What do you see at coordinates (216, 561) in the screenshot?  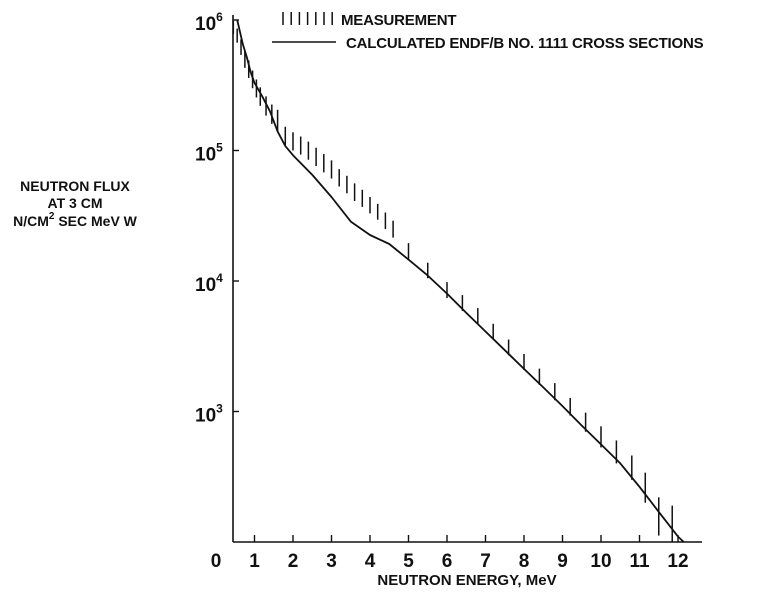 I see `x-tick-label: 0` at bounding box center [216, 561].